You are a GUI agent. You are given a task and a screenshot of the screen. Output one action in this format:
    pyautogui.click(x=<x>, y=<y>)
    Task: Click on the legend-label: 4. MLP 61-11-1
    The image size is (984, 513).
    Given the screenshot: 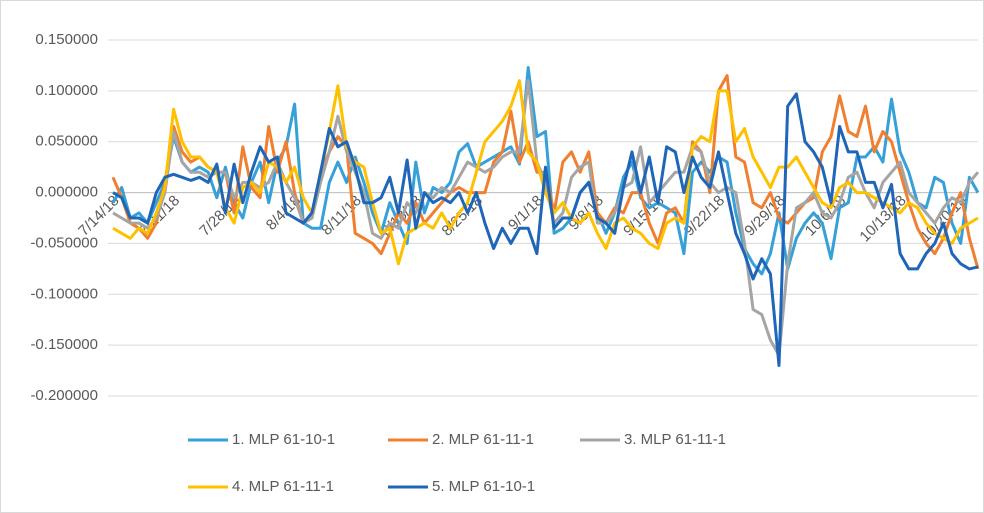 What is the action you would take?
    pyautogui.click(x=283, y=486)
    